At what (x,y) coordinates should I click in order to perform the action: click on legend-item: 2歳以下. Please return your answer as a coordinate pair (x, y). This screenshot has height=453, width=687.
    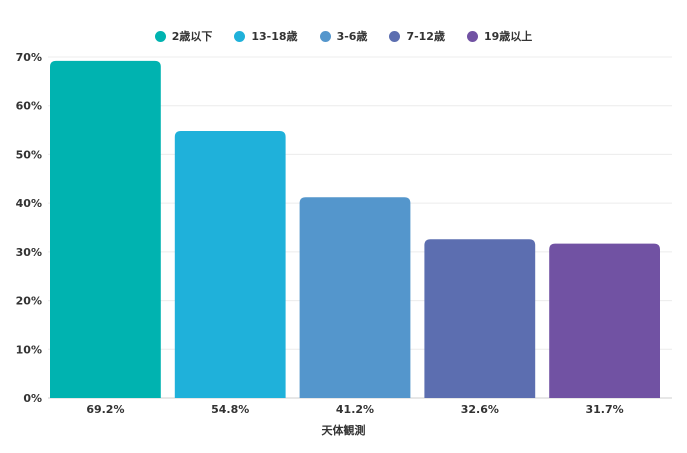
    Looking at the image, I should click on (183, 36).